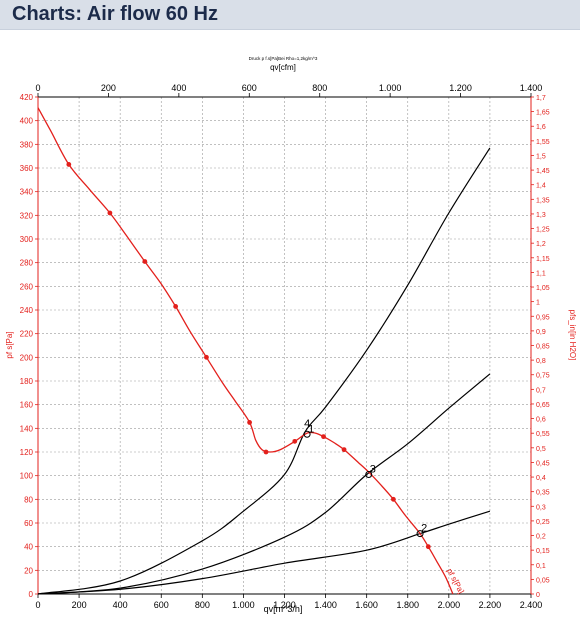 Image resolution: width=580 pixels, height=626 pixels. Describe the element at coordinates (325, 605) in the screenshot. I see `x-bottom-tick-label: 1.400` at that location.